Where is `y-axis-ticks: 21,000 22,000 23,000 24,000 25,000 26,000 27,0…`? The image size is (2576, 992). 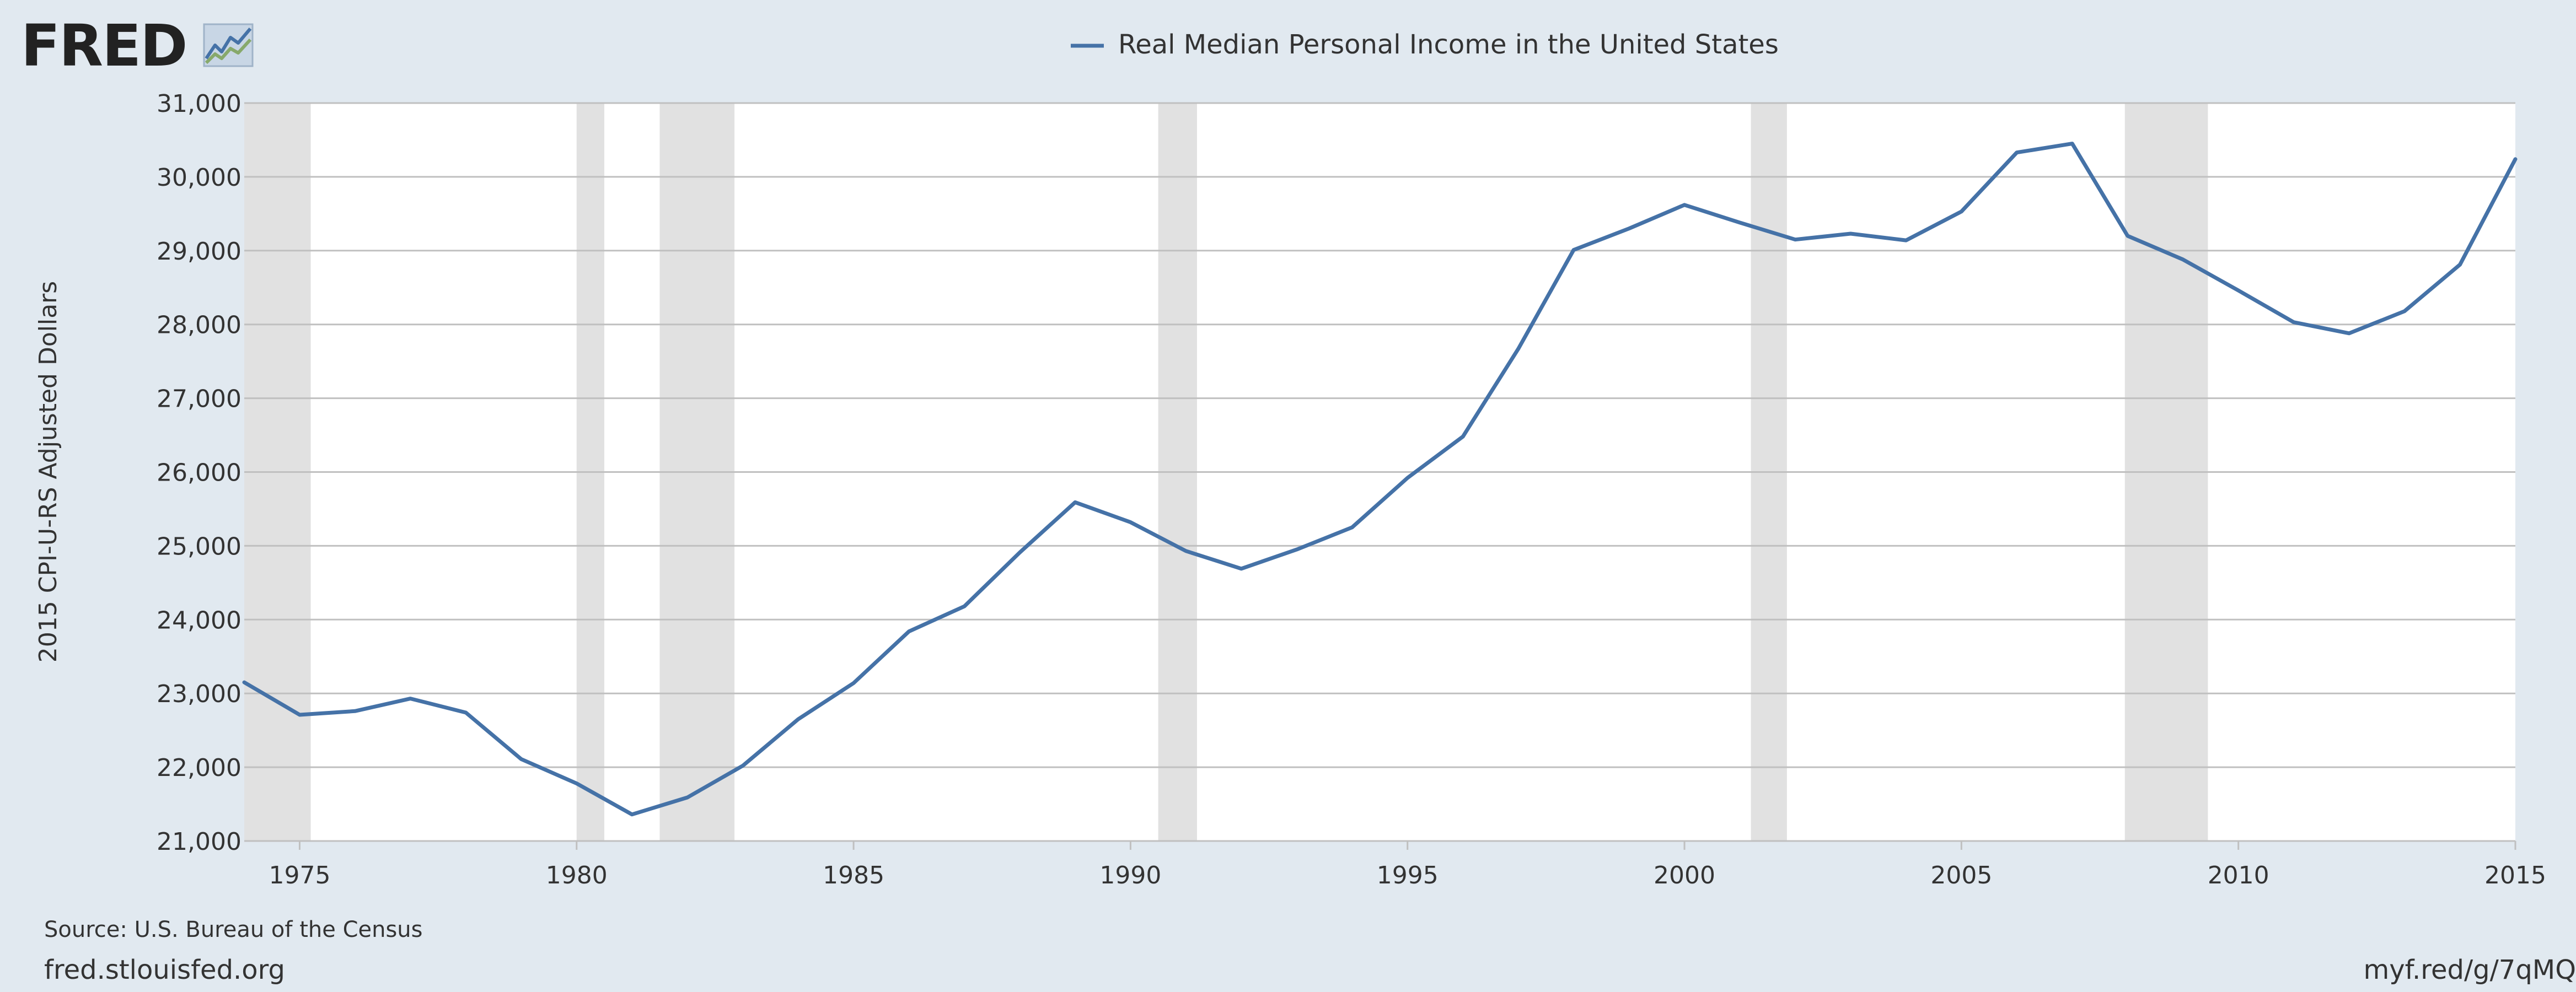 y-axis-ticks: 21,000 22,000 23,000 24,000 25,000 26,000 27,0… is located at coordinates (199, 473).